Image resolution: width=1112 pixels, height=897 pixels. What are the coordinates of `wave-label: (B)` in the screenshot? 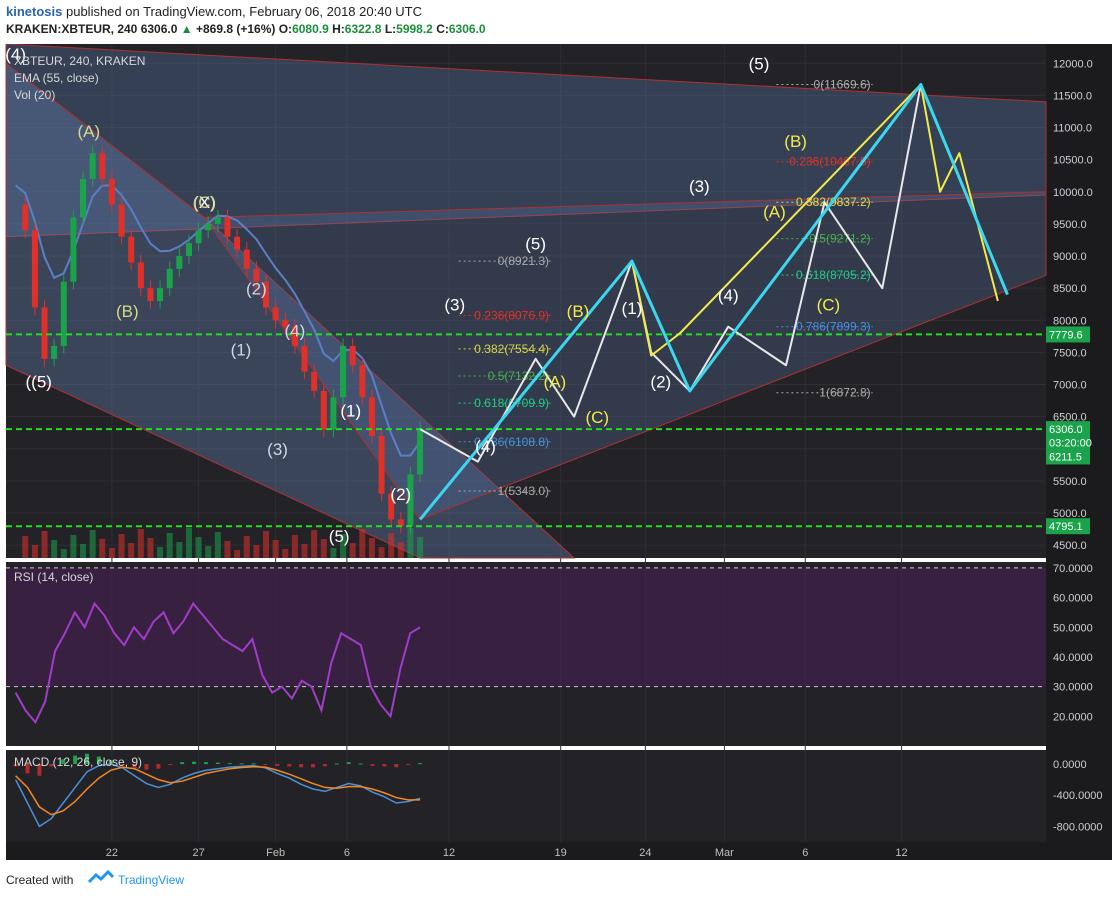 It's located at (127, 311).